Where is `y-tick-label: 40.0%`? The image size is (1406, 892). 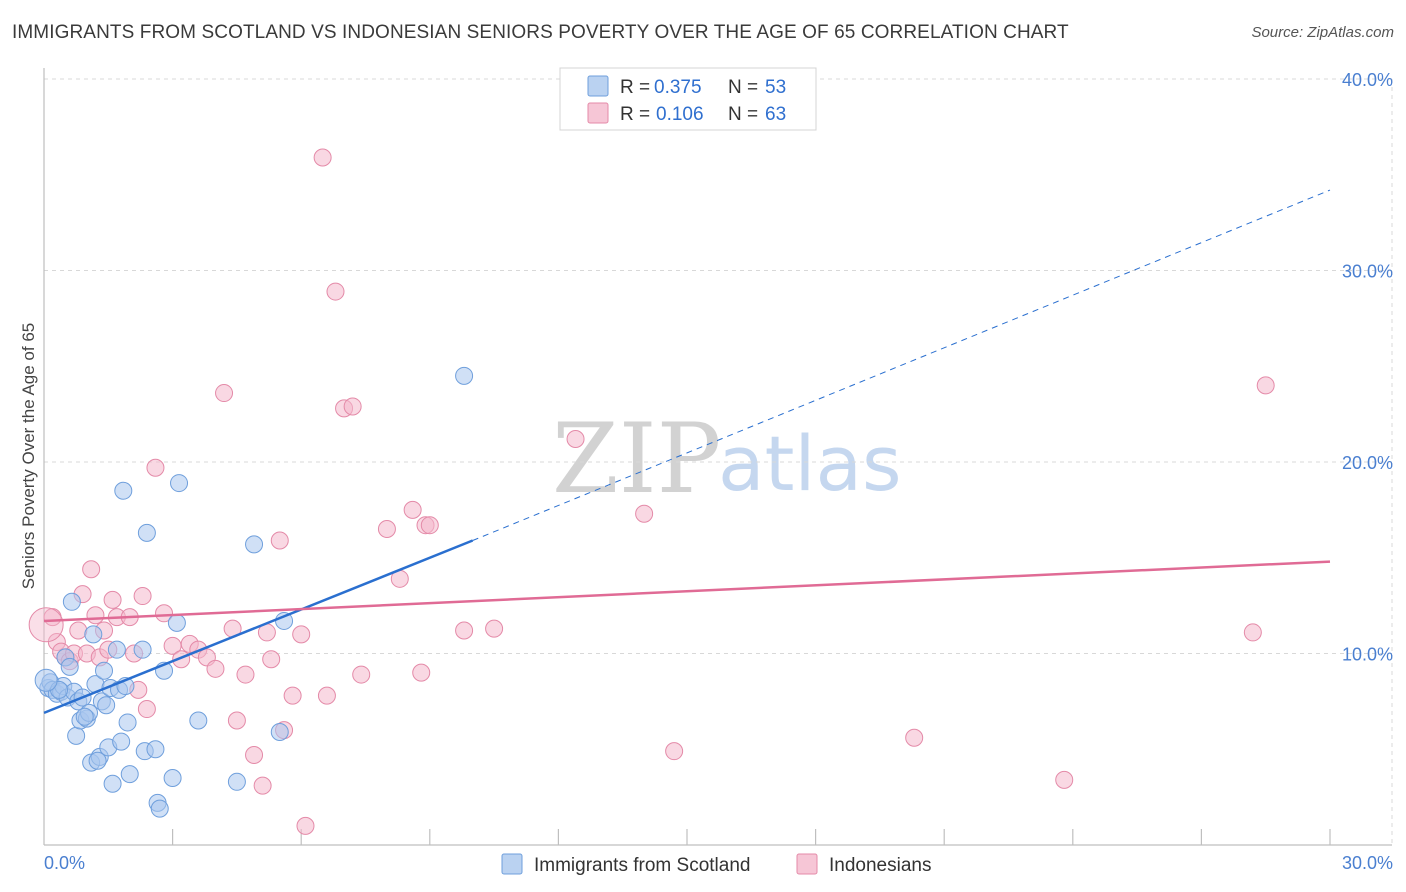 y-tick-label: 40.0% is located at coordinates (1367, 80).